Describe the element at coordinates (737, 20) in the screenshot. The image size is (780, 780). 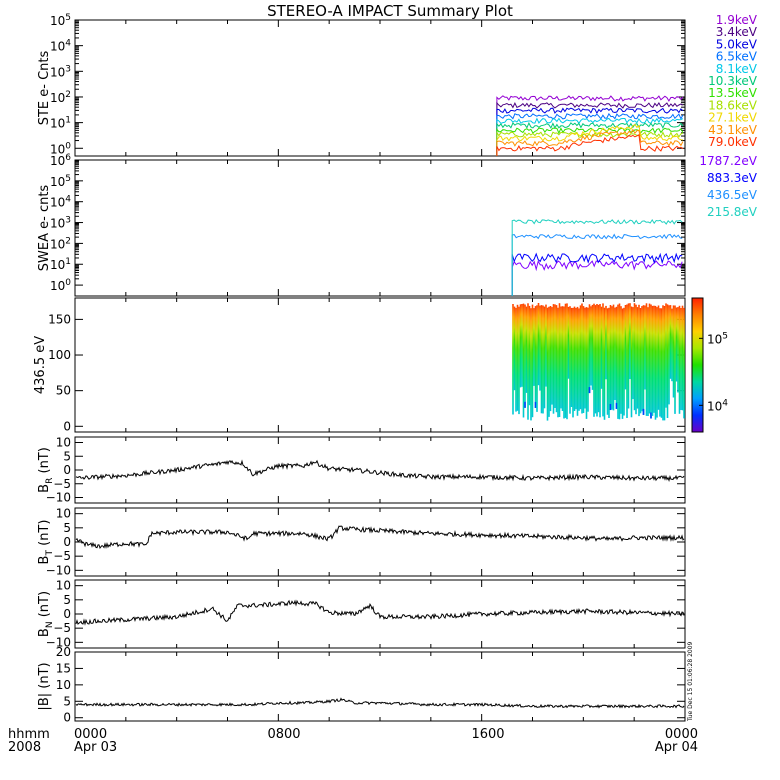
I see `legend-entry: 1.9keV` at that location.